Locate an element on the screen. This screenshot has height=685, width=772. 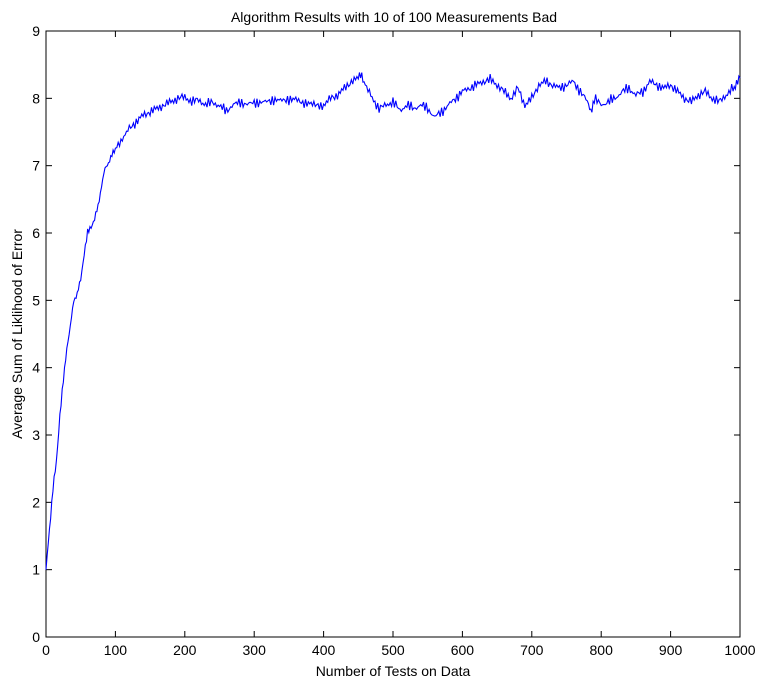
y-tick-label: 6 is located at coordinates (36, 233).